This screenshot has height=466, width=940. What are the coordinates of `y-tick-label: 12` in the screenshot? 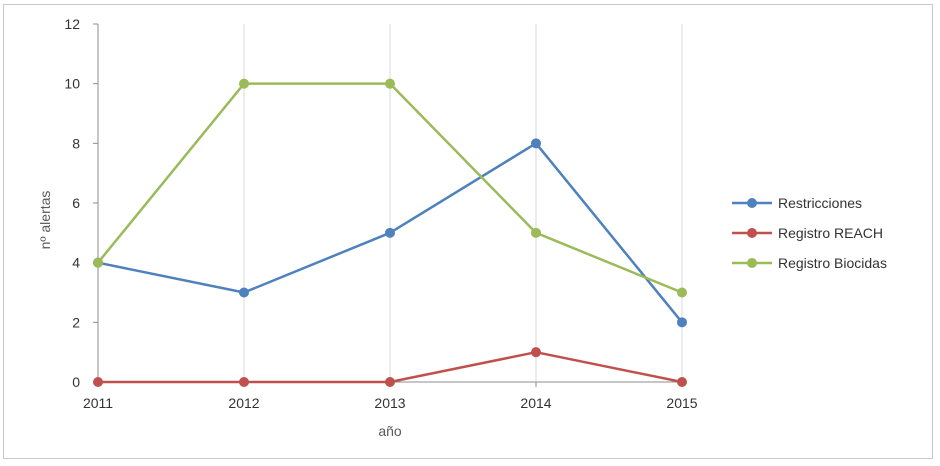 It's located at (72, 24).